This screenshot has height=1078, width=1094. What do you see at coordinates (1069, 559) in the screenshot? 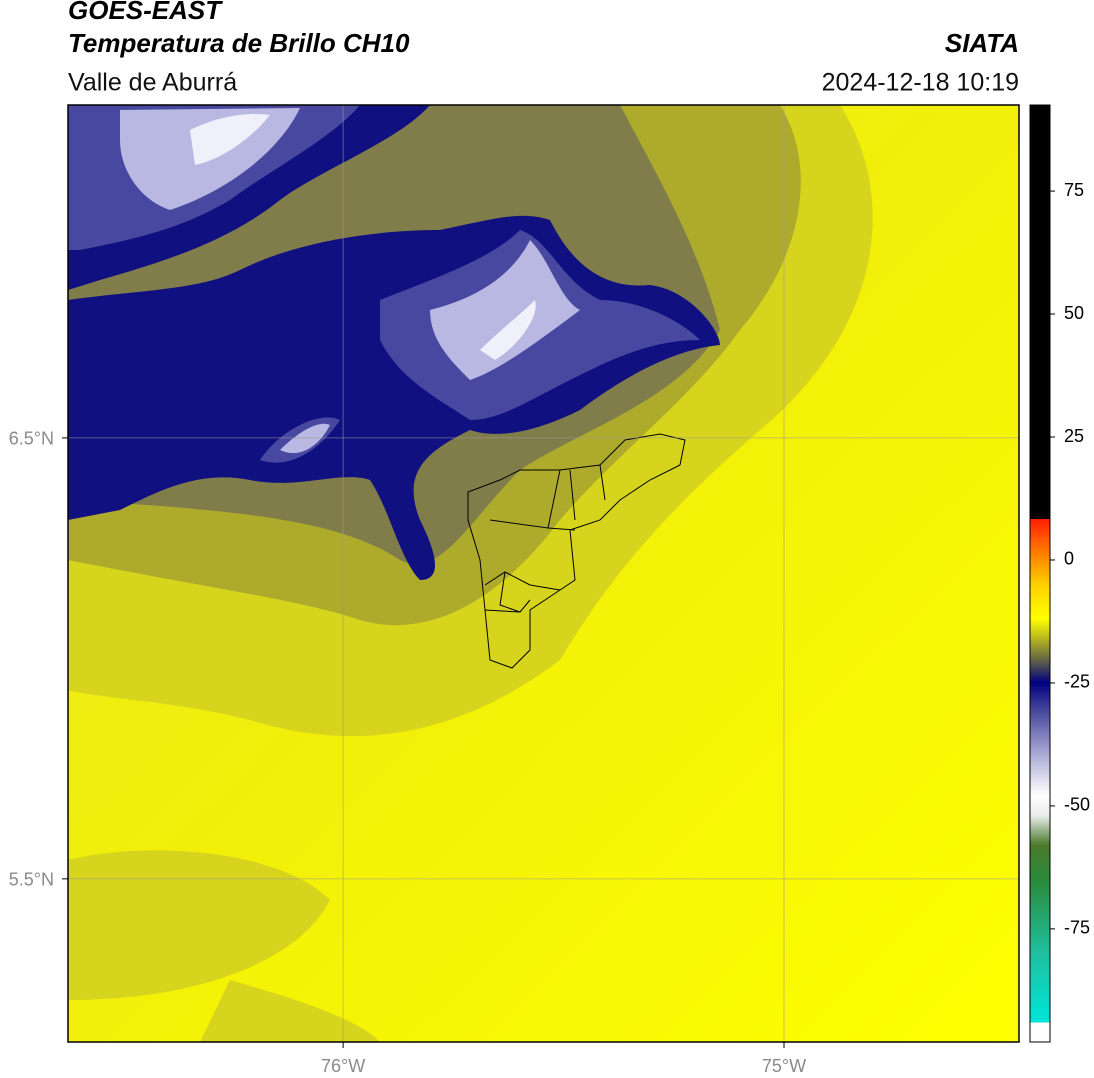
I see `colorbar-tick-label: 0` at bounding box center [1069, 559].